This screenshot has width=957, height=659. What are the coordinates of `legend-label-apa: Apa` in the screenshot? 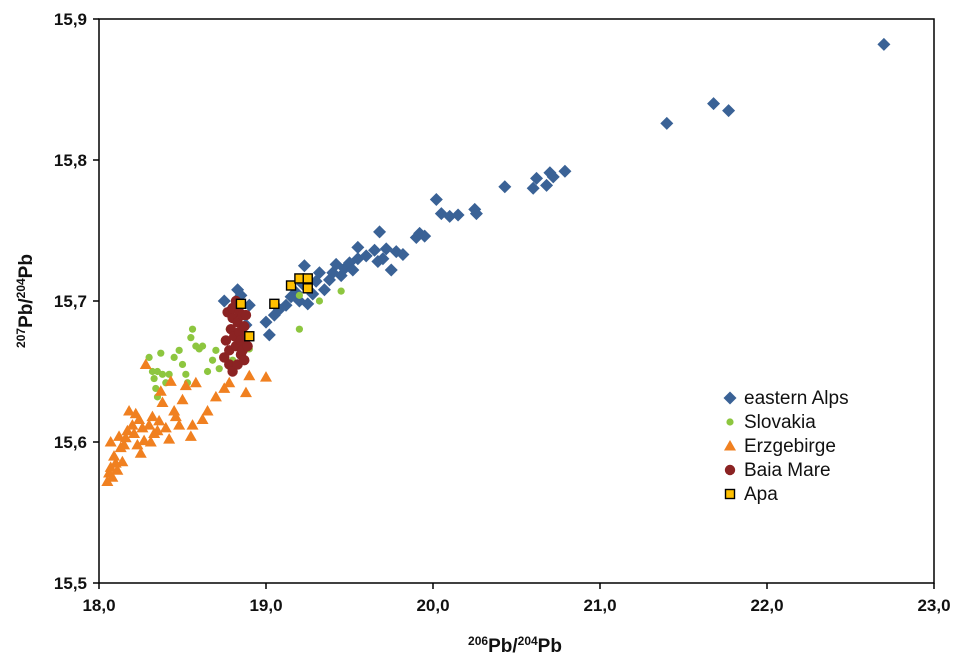 It's located at (761, 494).